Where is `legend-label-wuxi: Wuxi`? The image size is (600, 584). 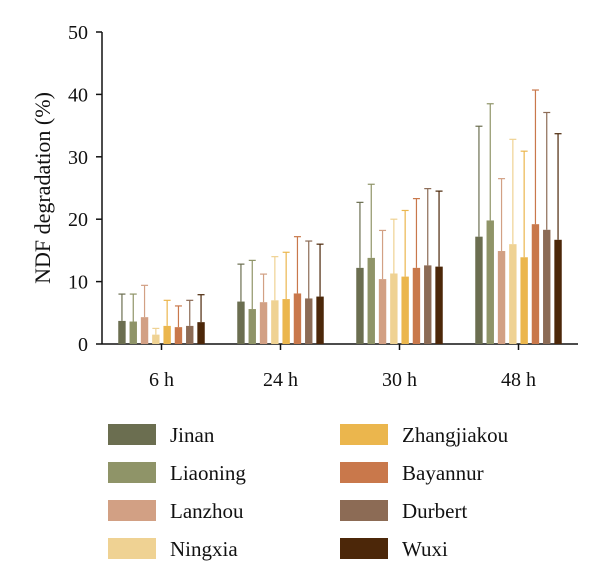
legend-label-wuxi: Wuxi is located at coordinates (425, 549).